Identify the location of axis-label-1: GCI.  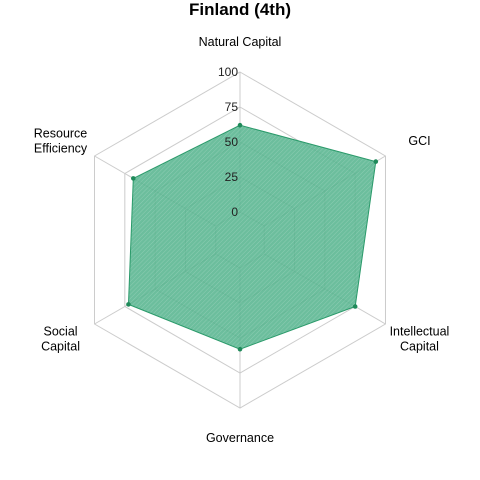
(419, 141).